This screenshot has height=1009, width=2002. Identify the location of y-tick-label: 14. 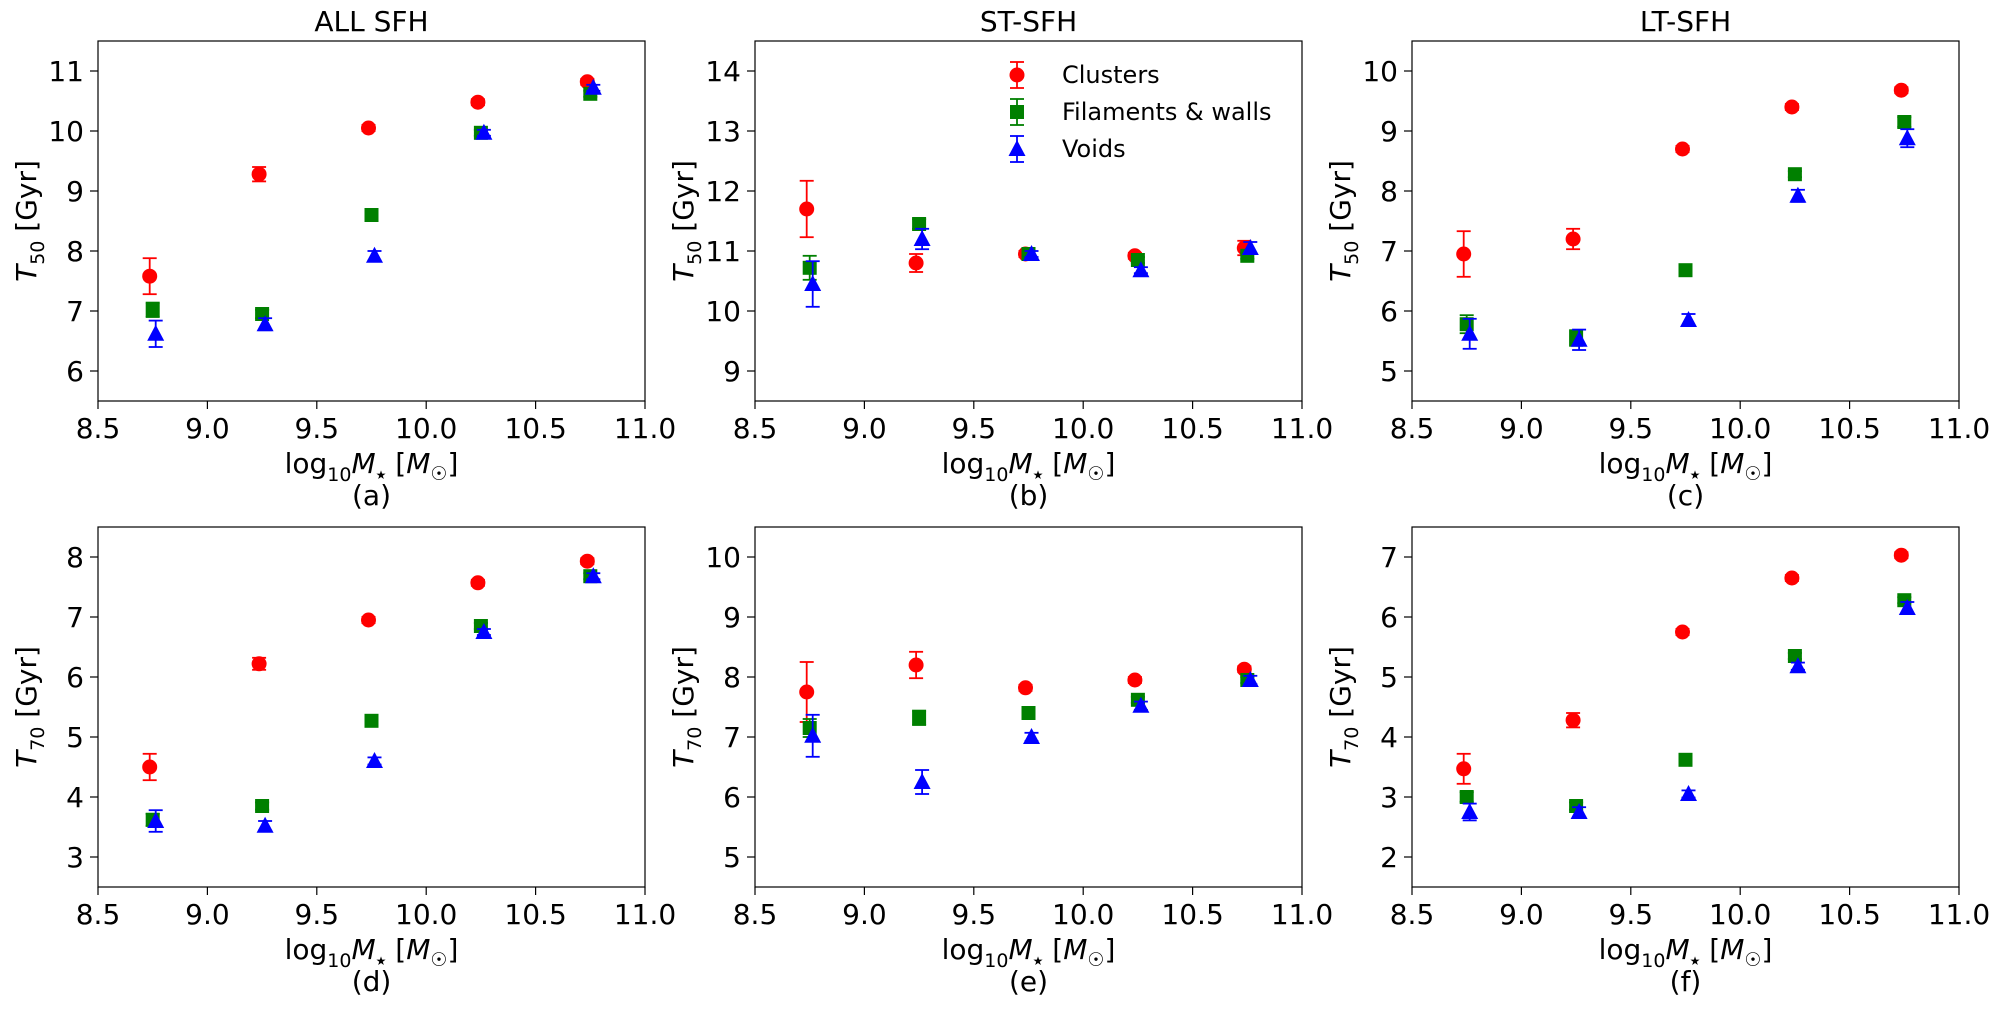
(723, 71).